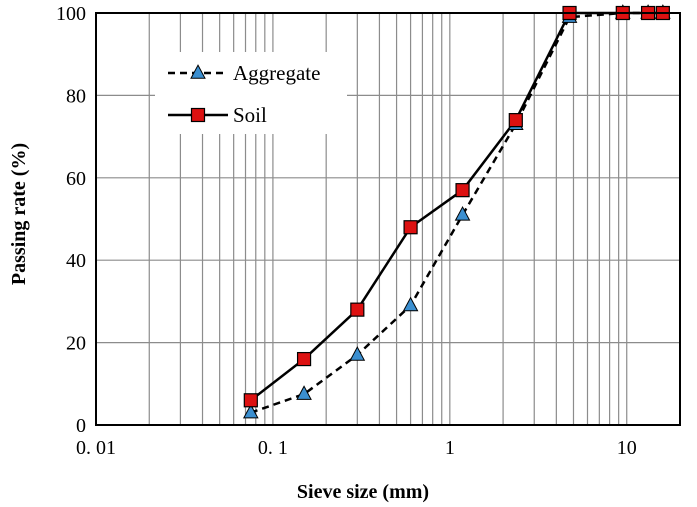  I want to click on y-tick-label: 0, so click(81, 426).